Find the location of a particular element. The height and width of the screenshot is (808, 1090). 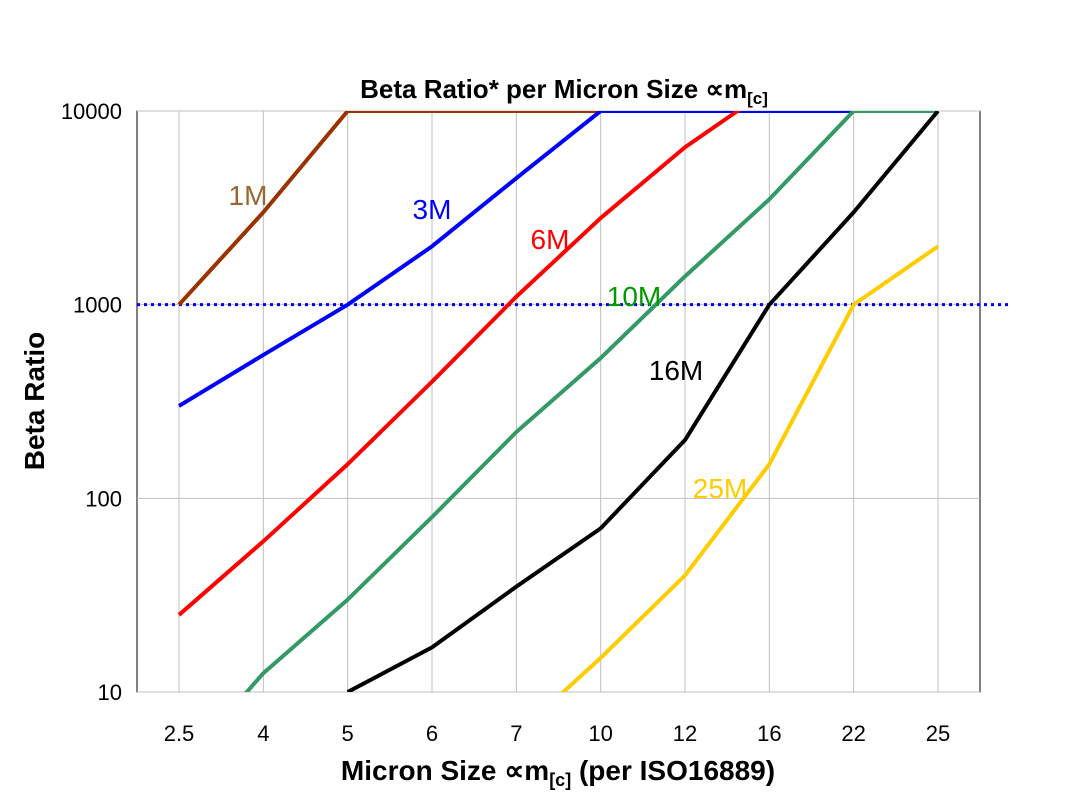

x-tick-label: 7 is located at coordinates (516, 733).